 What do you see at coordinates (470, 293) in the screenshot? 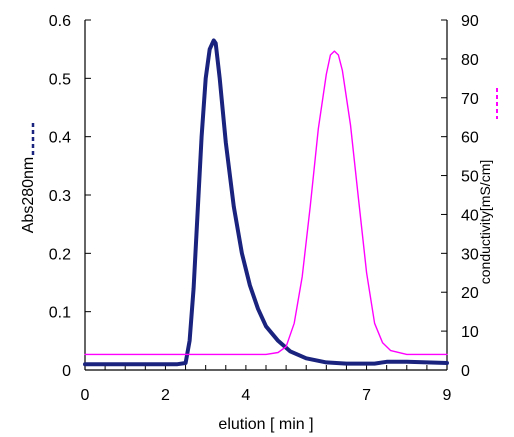
I see `y-right-tick-label: 20` at bounding box center [470, 293].